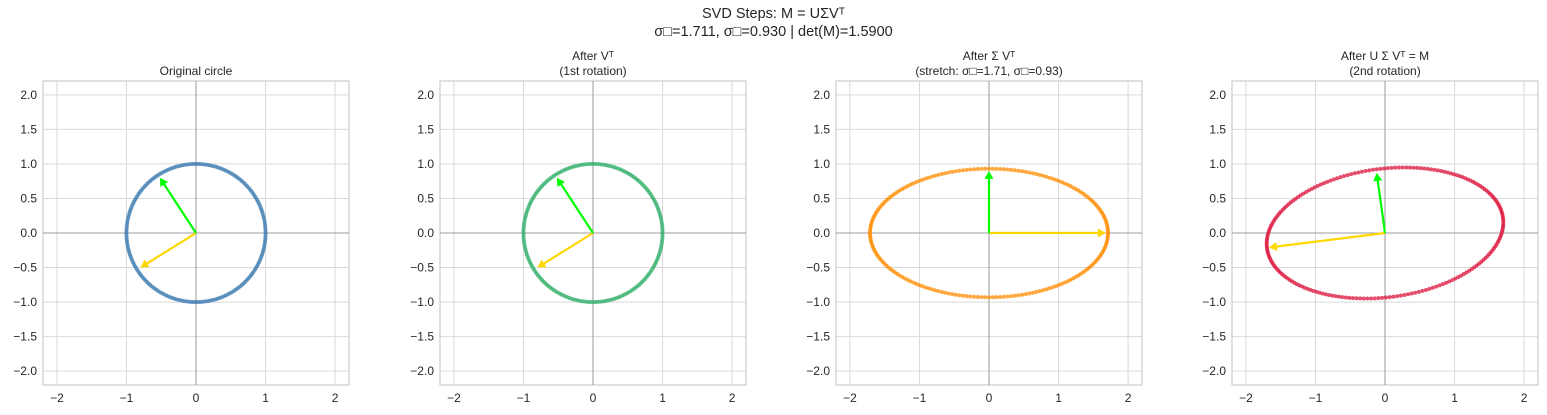 The width and height of the screenshot is (1547, 415). What do you see at coordinates (57, 398) in the screenshot?
I see `x-tick-label: −2` at bounding box center [57, 398].